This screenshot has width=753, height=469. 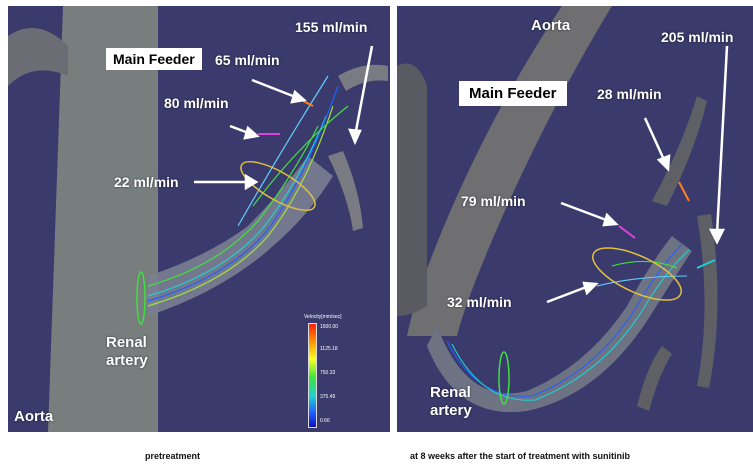 I want to click on colorbar-tick: 750.33, so click(x=328, y=373).